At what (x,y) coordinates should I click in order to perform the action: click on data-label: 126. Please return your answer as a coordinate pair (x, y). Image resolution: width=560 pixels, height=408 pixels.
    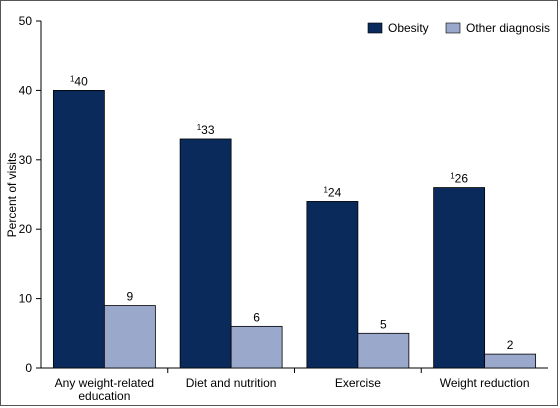
    Looking at the image, I should click on (459, 179).